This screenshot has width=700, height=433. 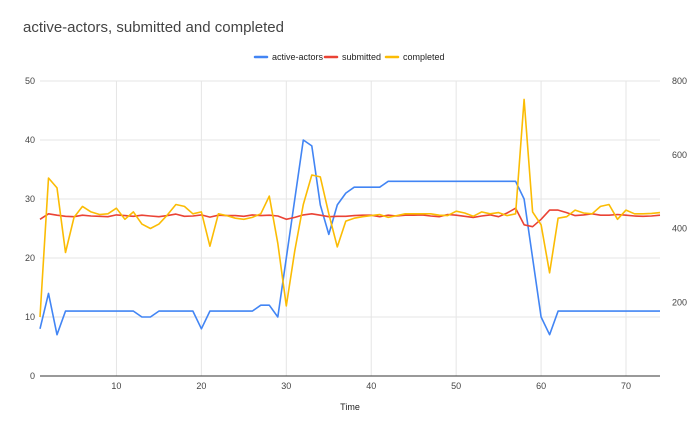 What do you see at coordinates (30, 258) in the screenshot?
I see `y-left-tick-label: 20` at bounding box center [30, 258].